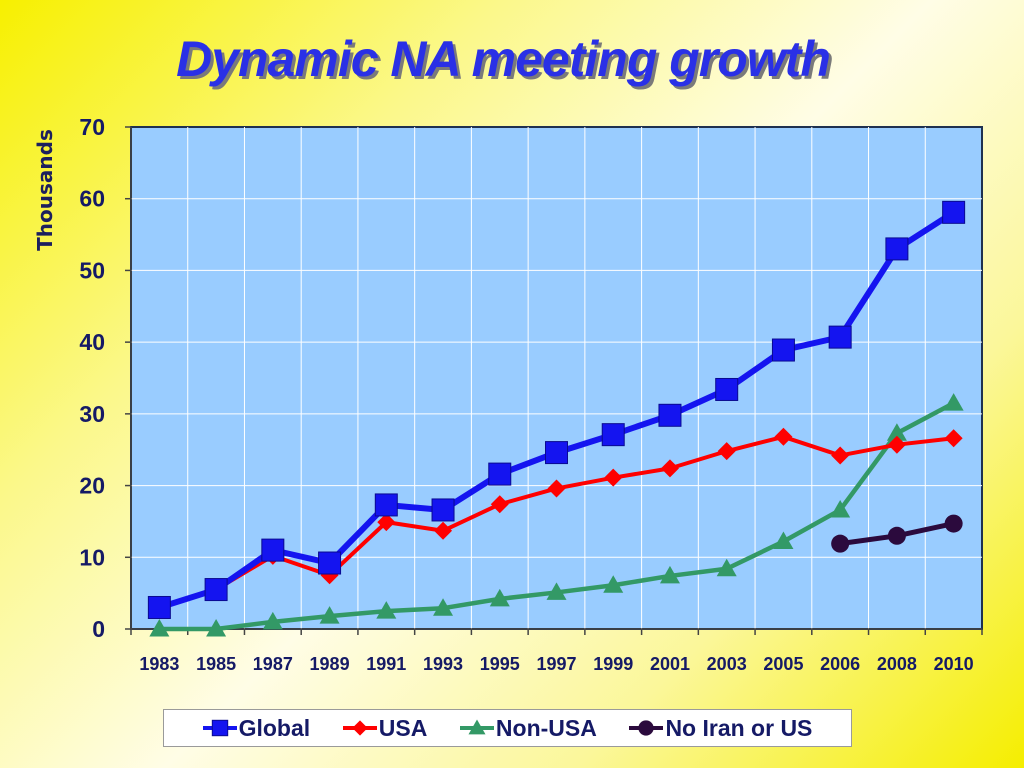 This screenshot has width=1024, height=768. Describe the element at coordinates (727, 664) in the screenshot. I see `x-tick-label: 2003` at that location.